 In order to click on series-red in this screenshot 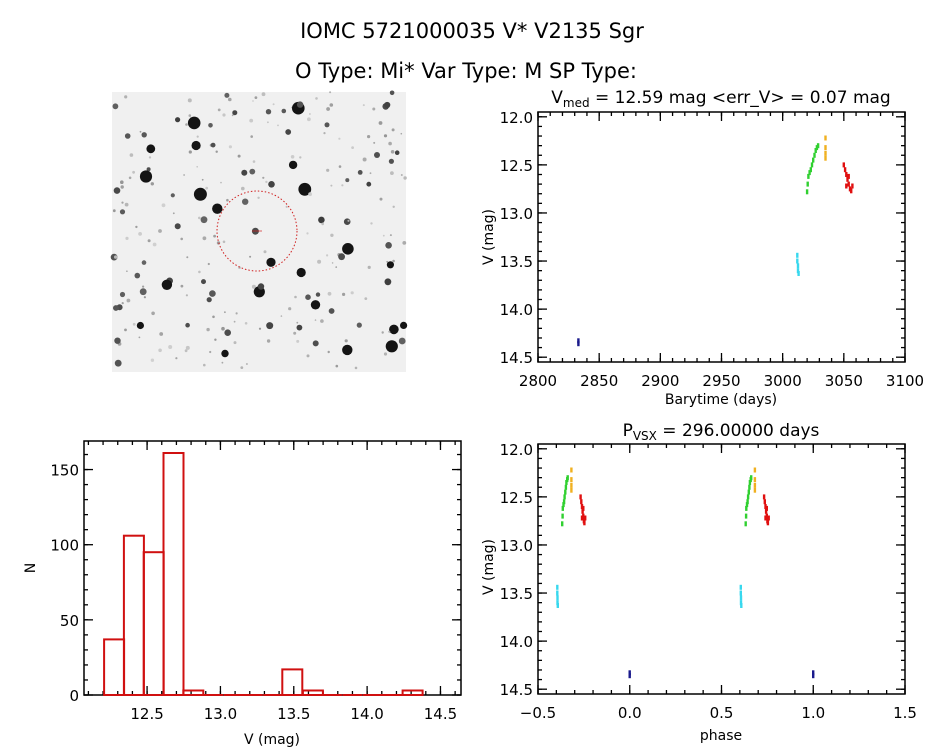, I will do `click(674, 510)`.